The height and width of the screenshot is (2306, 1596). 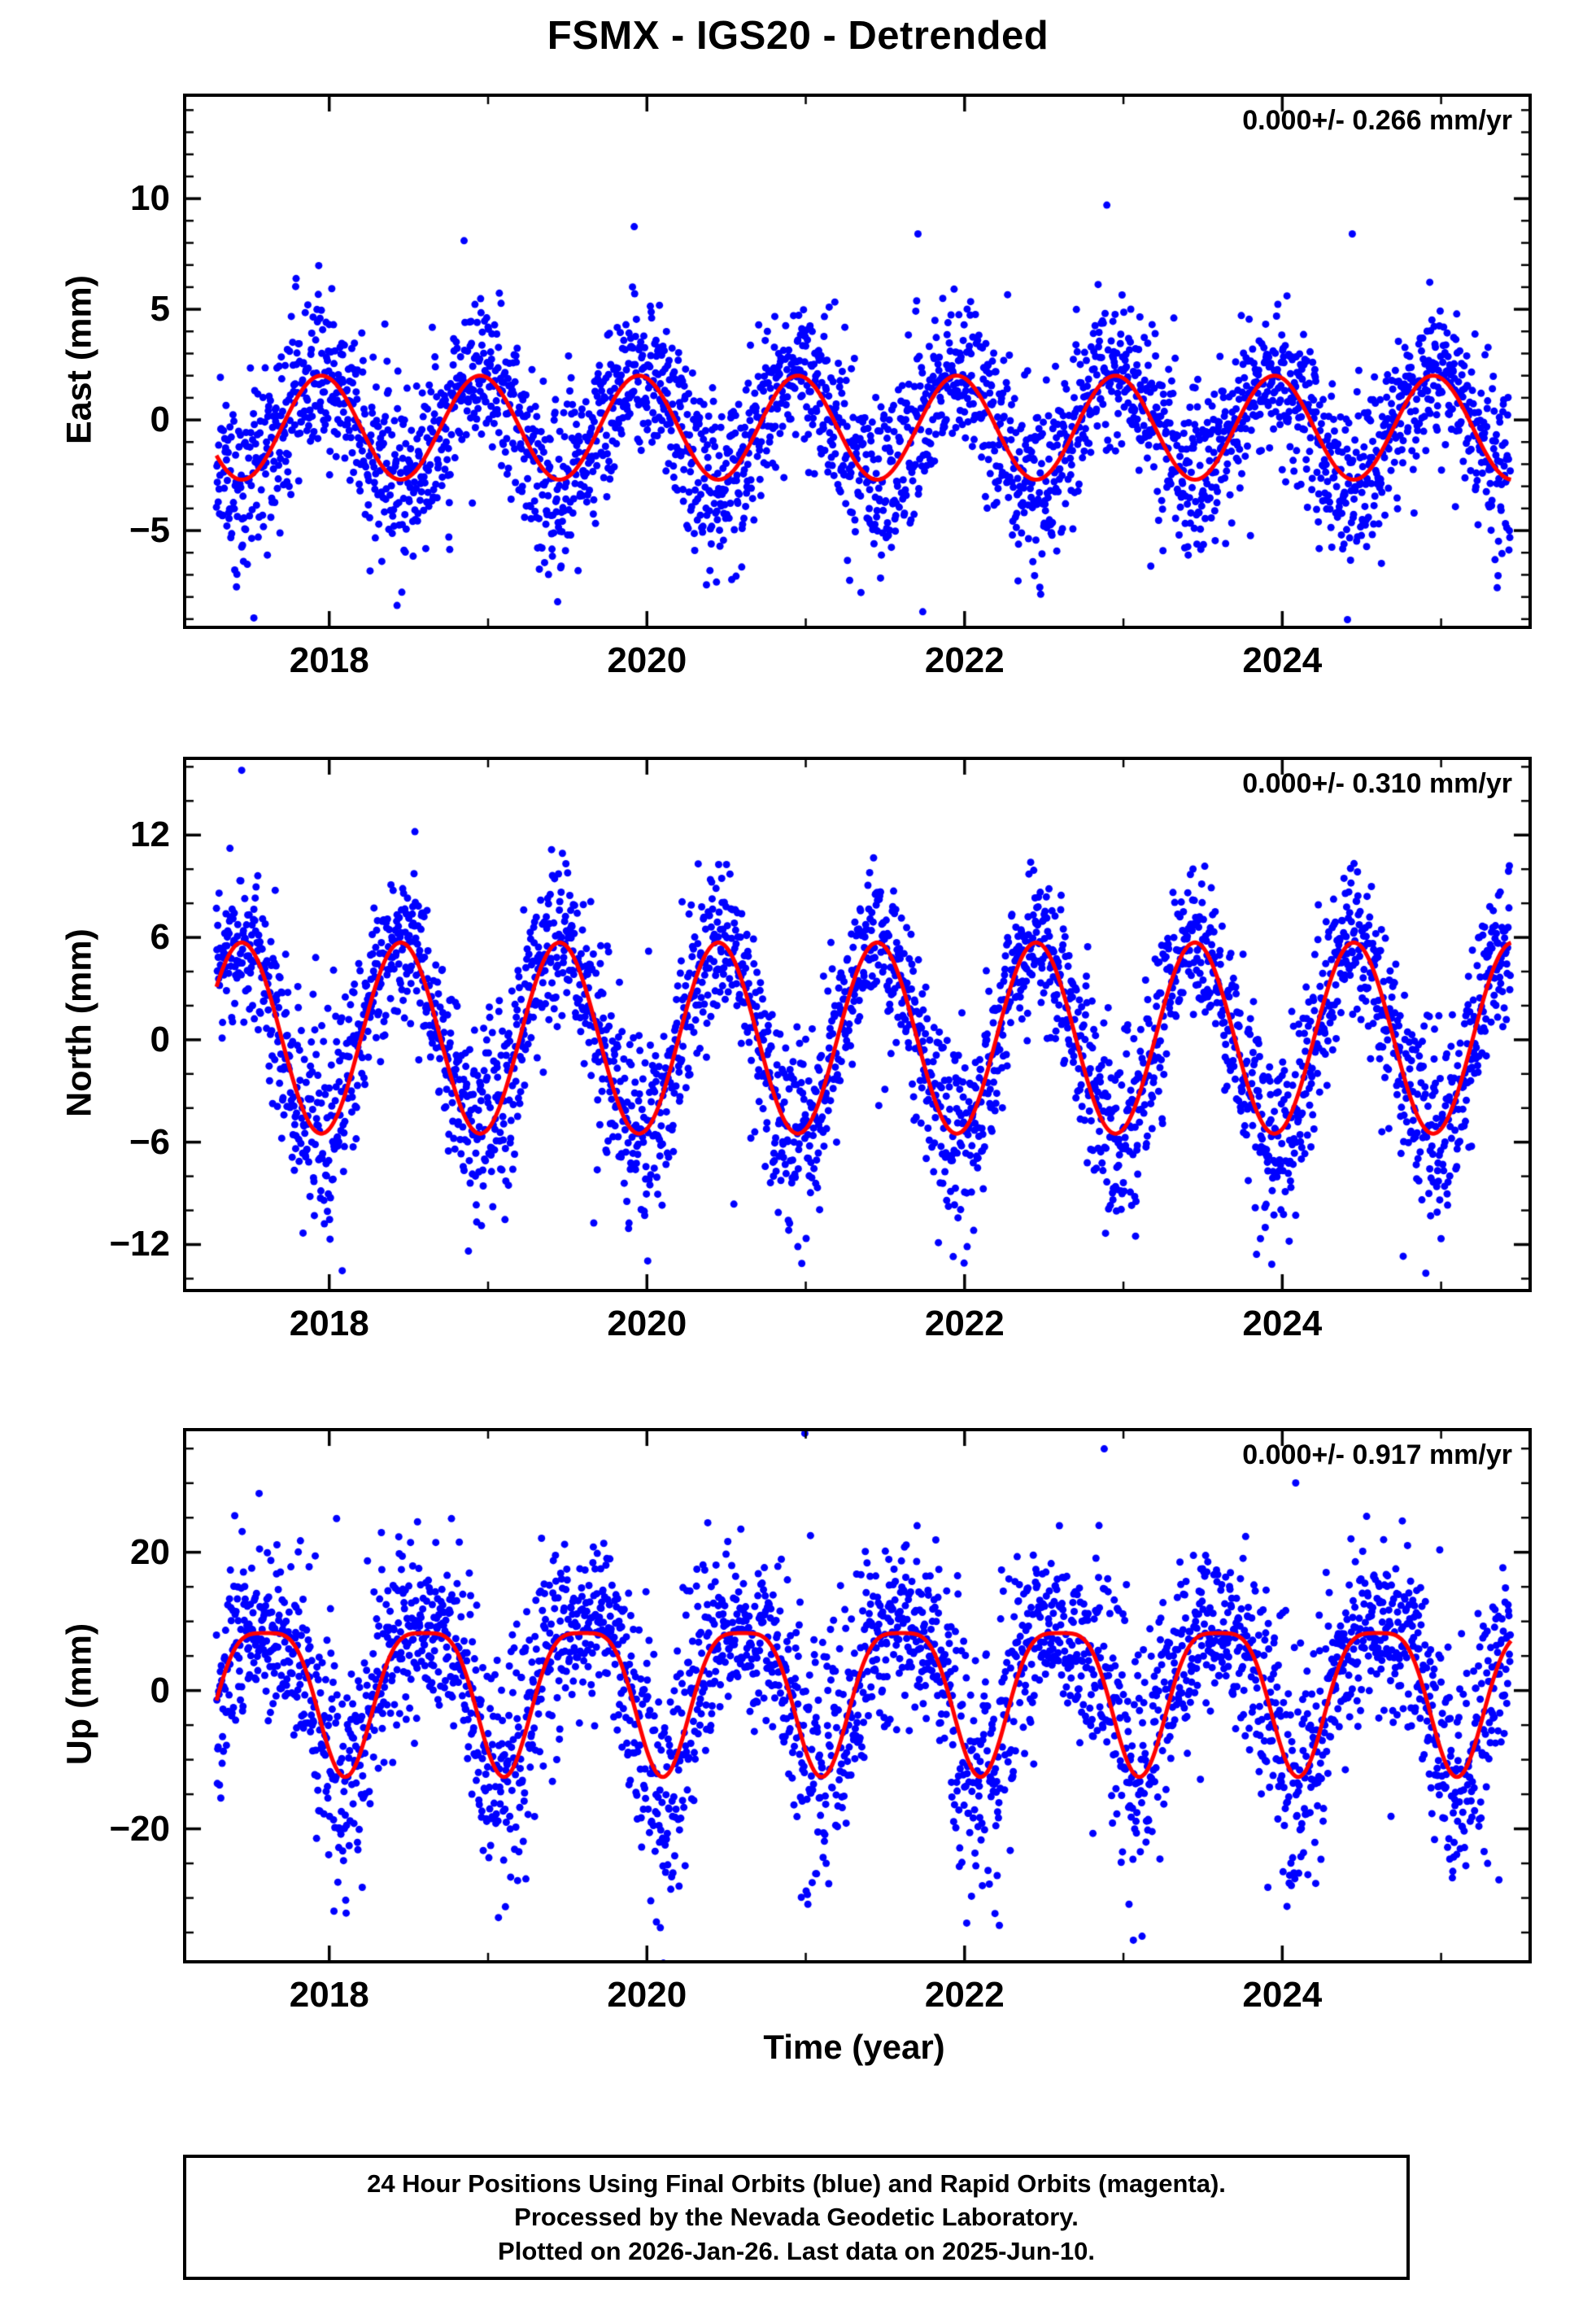 I want to click on y-tick-label: 10, so click(x=150, y=198).